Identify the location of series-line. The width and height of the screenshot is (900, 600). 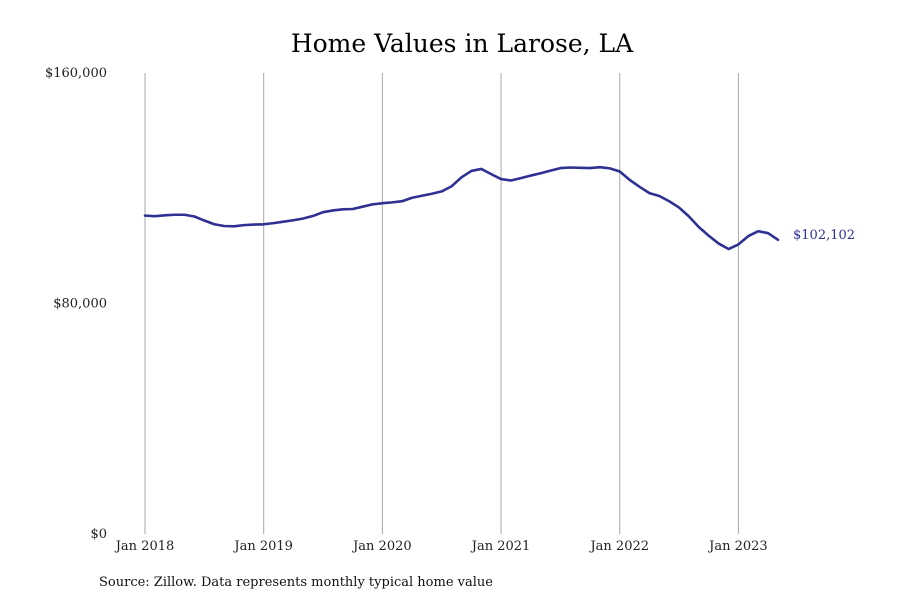
(461, 208).